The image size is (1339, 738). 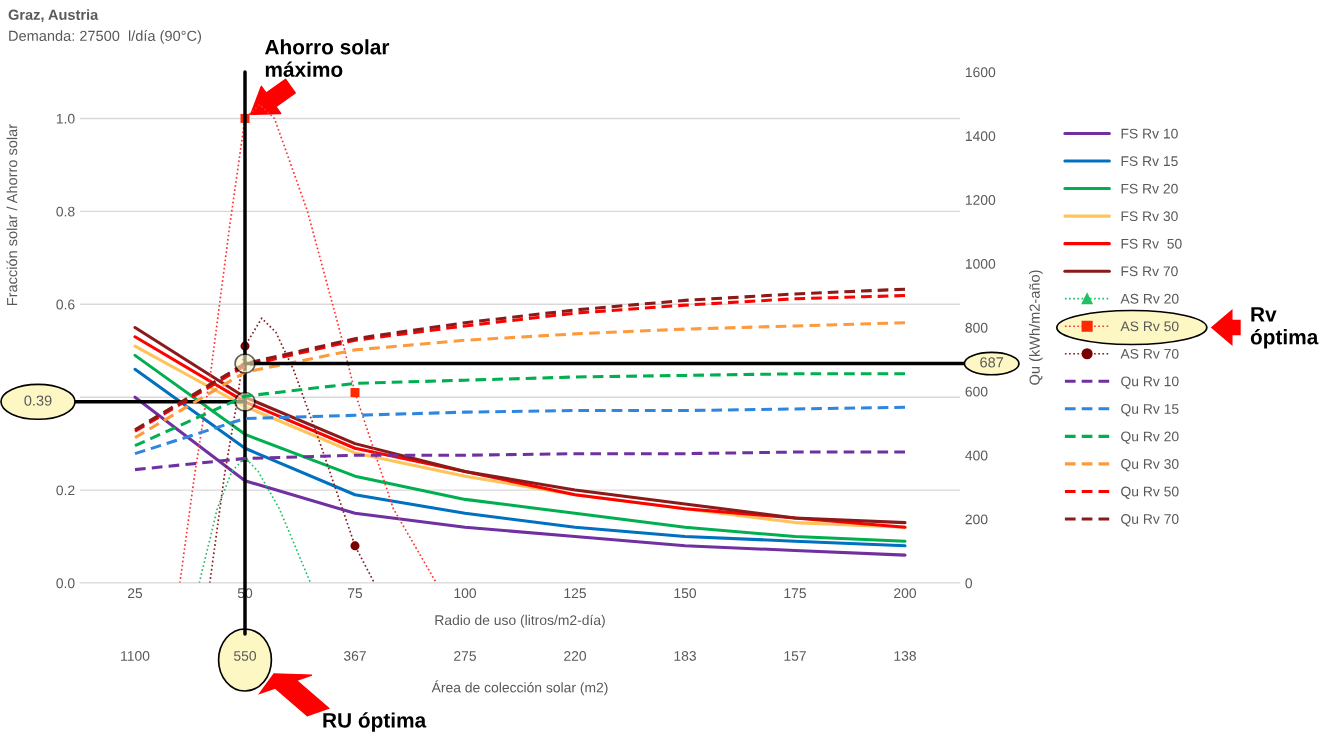 What do you see at coordinates (1150, 410) in the screenshot?
I see `legend-label: Qu Rv 15` at bounding box center [1150, 410].